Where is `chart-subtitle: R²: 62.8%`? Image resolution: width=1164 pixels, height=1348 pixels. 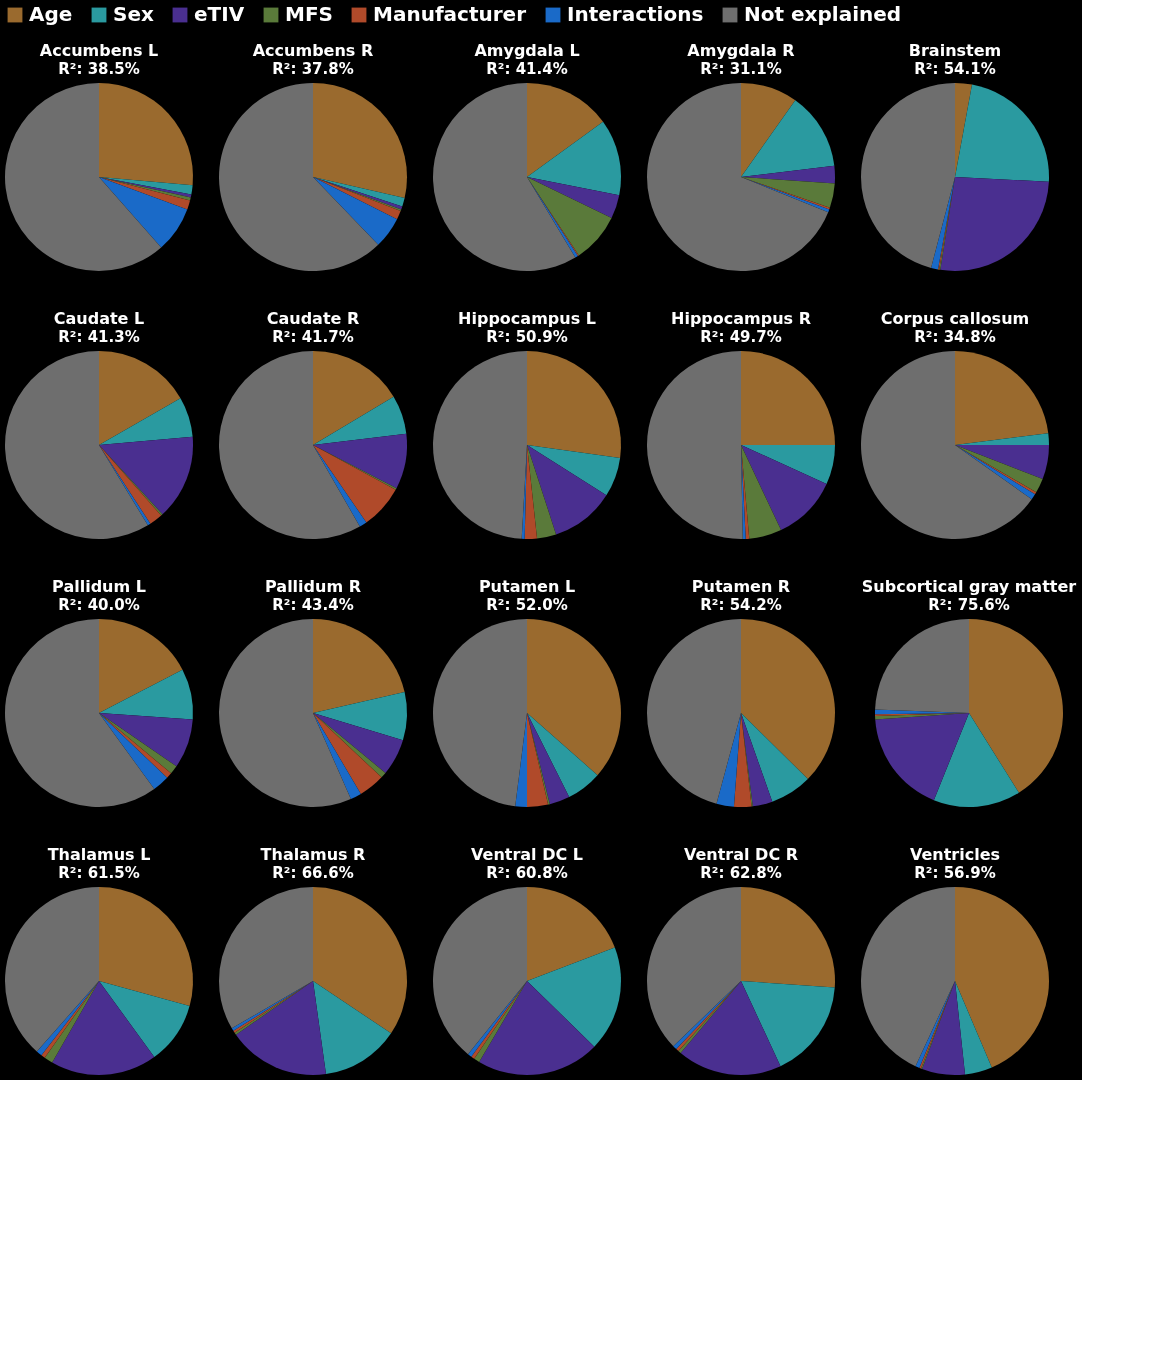
chart-subtitle: R²: 62.8% is located at coordinates (741, 873).